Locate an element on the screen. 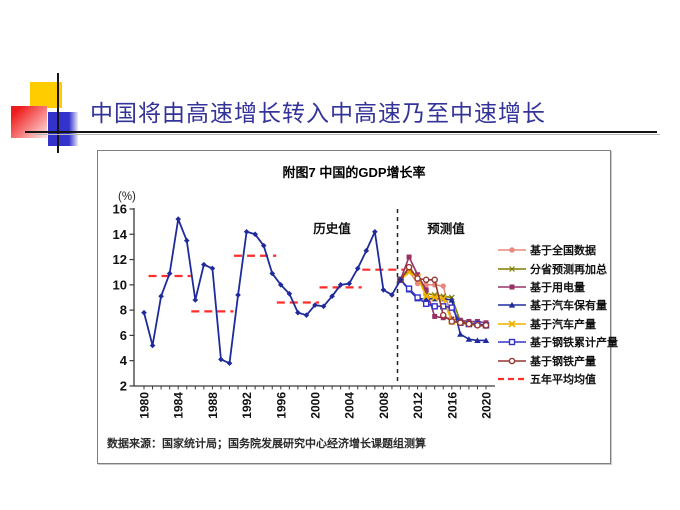 The width and height of the screenshot is (680, 510). legend-item-label: 基于用电量 is located at coordinates (557, 287).